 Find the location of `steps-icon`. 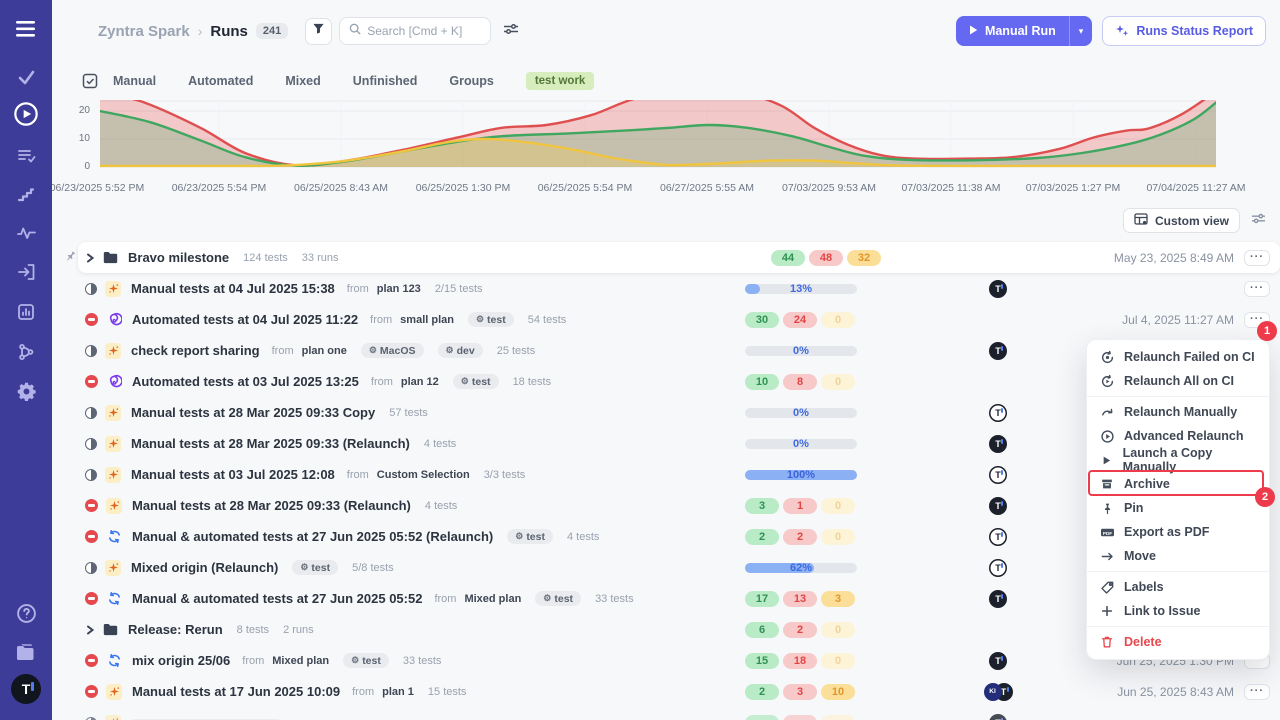

steps-icon is located at coordinates (26, 194).